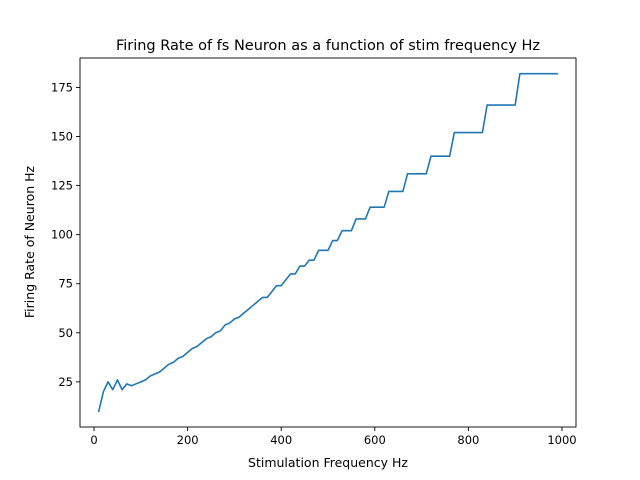  I want to click on x-tick-label: 800, so click(468, 440).